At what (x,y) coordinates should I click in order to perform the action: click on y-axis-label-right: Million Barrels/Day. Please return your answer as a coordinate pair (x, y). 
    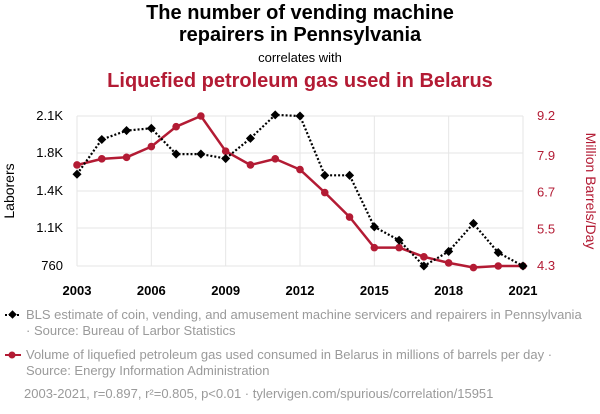
    Looking at the image, I should click on (591, 191).